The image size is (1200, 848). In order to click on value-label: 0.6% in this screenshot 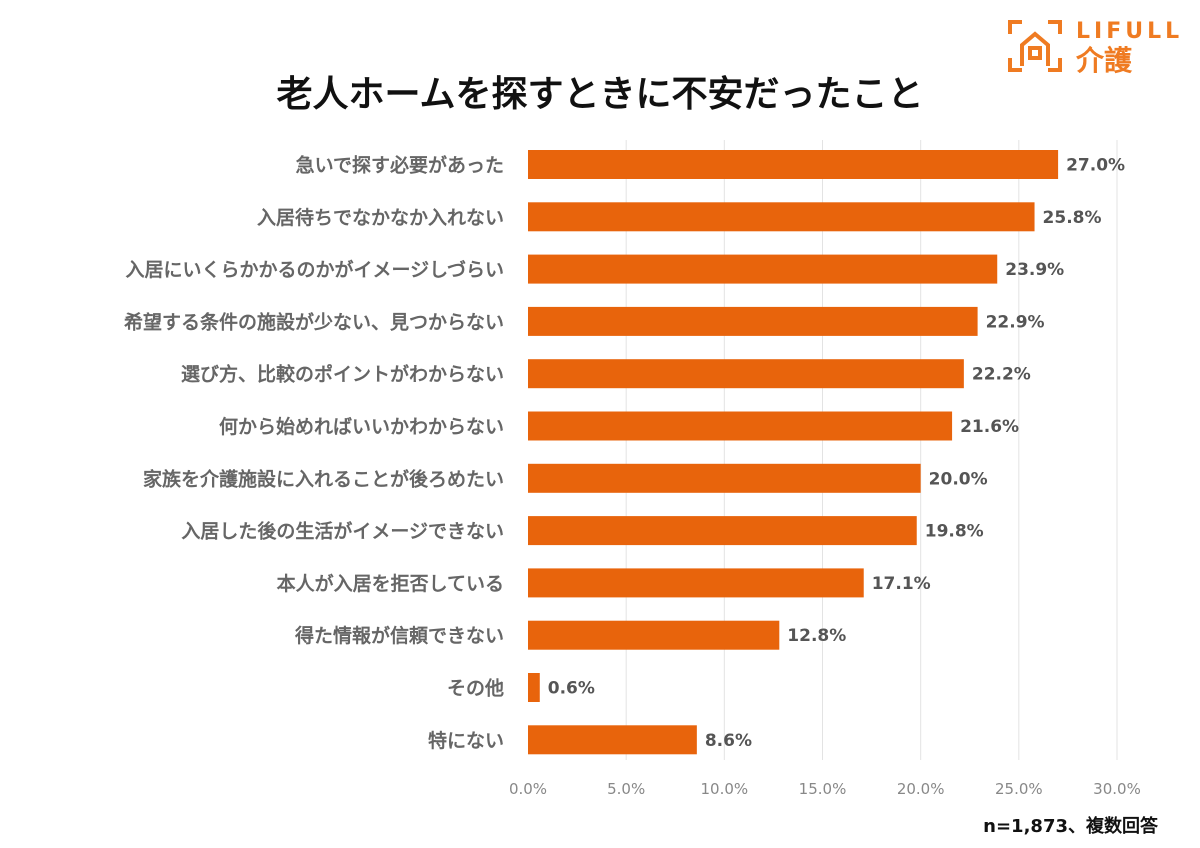, I will do `click(571, 689)`.